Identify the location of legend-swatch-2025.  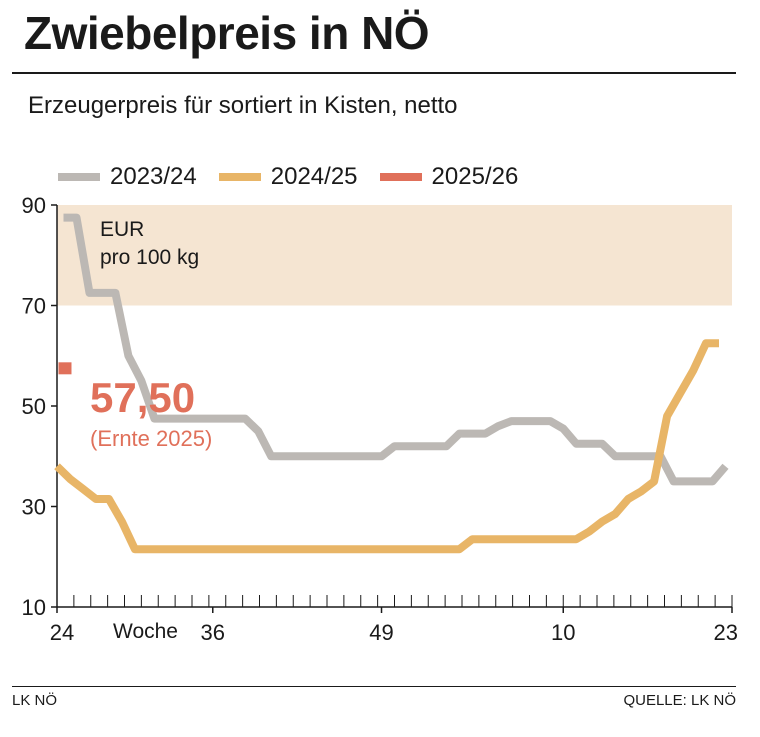
(400, 177).